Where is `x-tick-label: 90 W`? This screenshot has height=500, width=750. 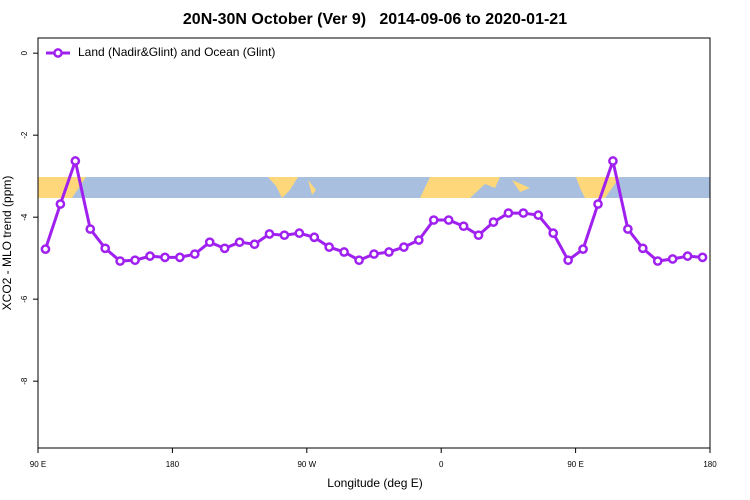
x-tick-label: 90 W is located at coordinates (306, 464).